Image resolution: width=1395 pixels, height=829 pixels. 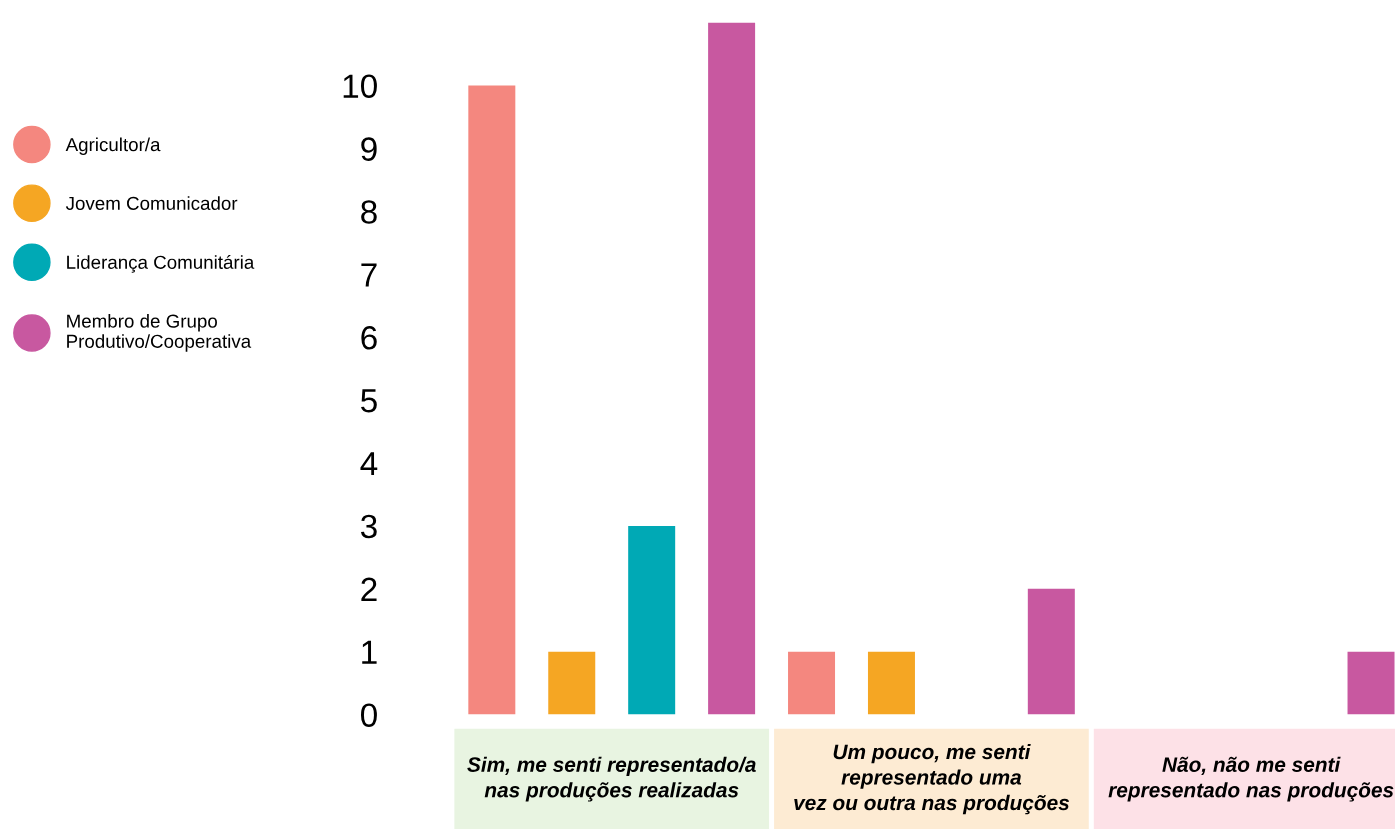 I want to click on y-tick-label: 7, so click(x=369, y=275).